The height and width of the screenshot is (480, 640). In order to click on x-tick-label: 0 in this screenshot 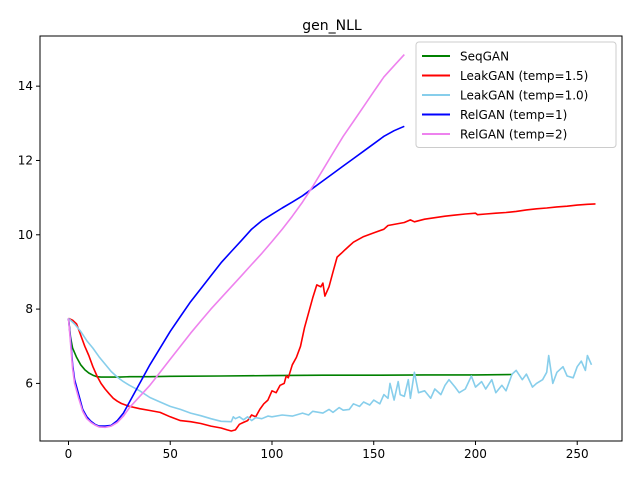, I will do `click(69, 454)`.